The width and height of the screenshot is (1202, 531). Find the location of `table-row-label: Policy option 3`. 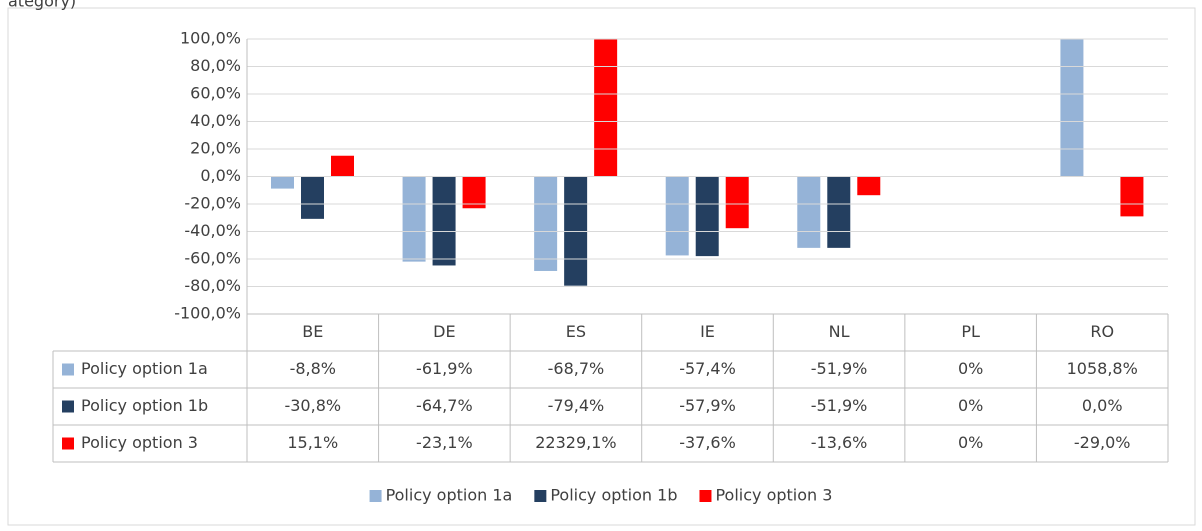

table-row-label: Policy option 3 is located at coordinates (139, 442).